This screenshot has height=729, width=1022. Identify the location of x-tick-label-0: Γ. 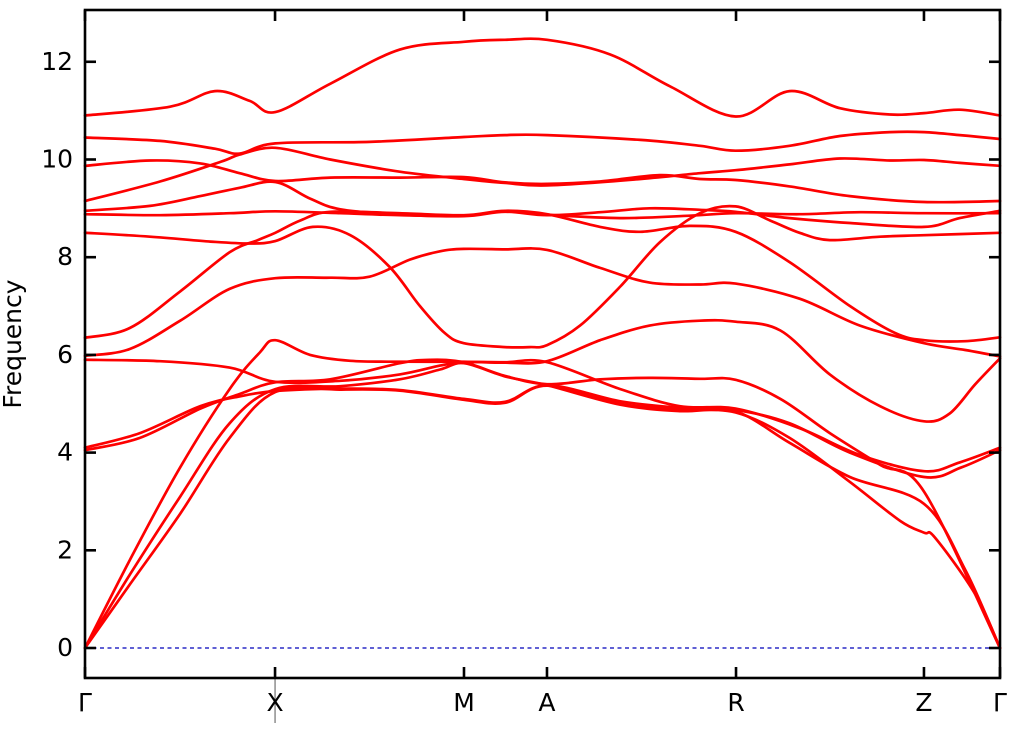
(85, 702).